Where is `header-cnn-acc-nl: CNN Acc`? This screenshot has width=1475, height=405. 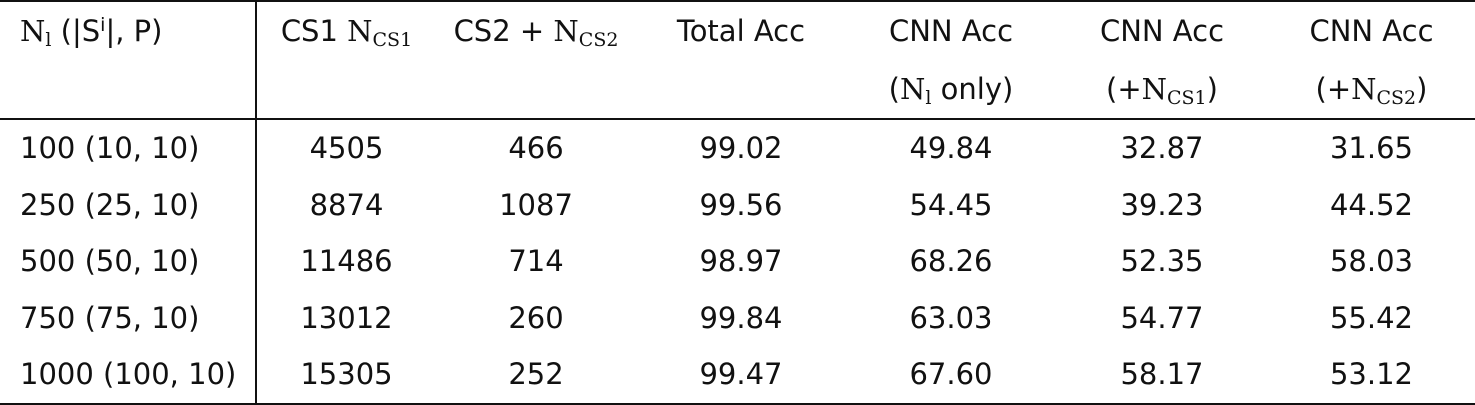 header-cnn-acc-nl: CNN Acc is located at coordinates (951, 30).